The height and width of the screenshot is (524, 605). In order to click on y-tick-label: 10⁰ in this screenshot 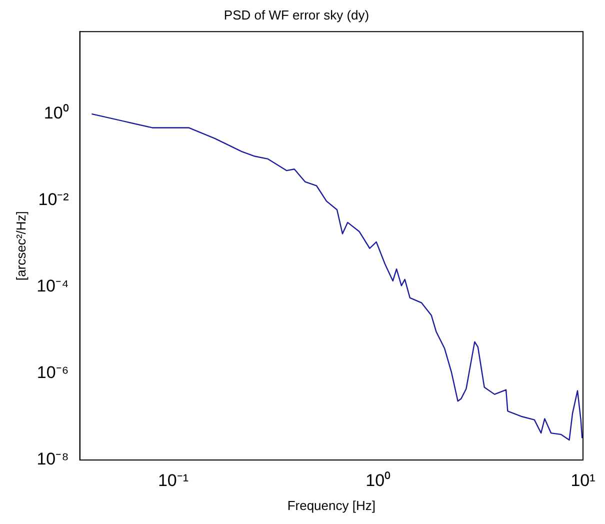, I will do `click(56, 113)`.